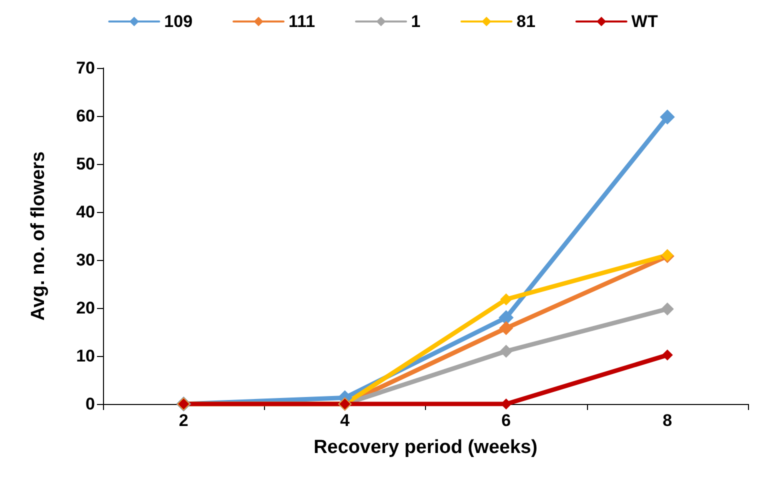 This screenshot has height=482, width=766. Describe the element at coordinates (345, 420) in the screenshot. I see `x-tick-label: 4` at that location.